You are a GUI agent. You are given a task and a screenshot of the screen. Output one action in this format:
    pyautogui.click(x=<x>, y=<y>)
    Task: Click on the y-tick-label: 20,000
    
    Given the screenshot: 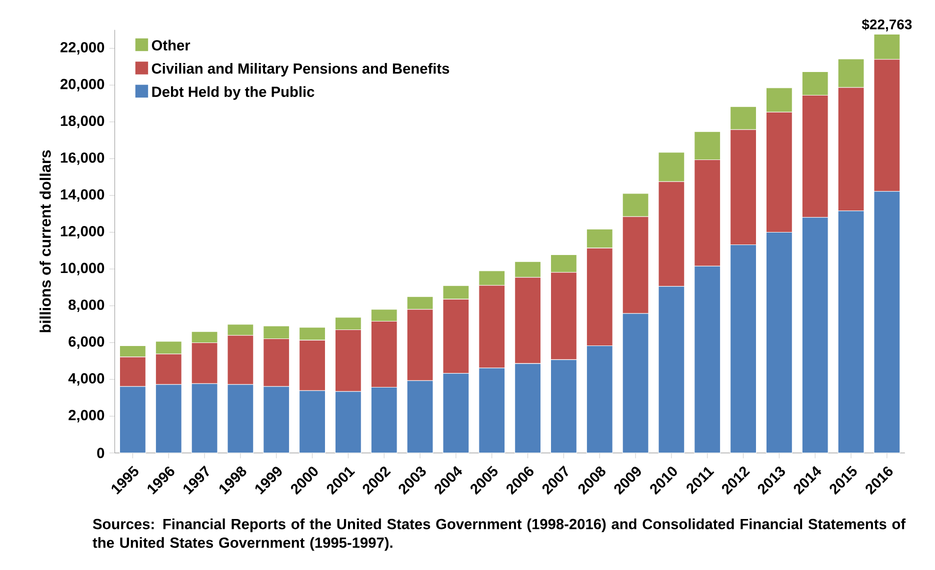 What is the action you would take?
    pyautogui.click(x=82, y=85)
    